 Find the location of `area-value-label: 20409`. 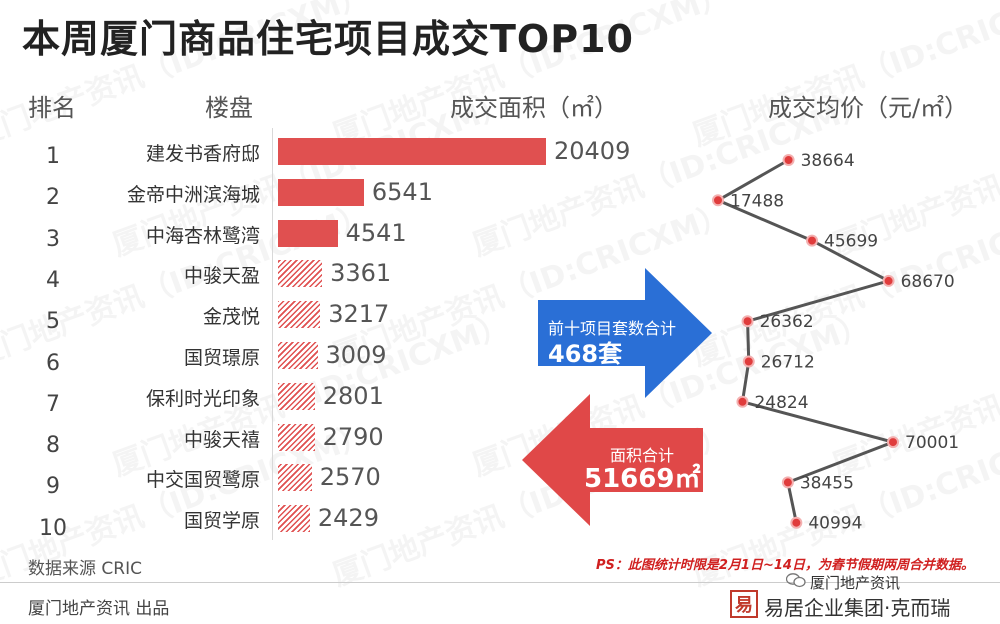

area-value-label: 20409 is located at coordinates (592, 151).